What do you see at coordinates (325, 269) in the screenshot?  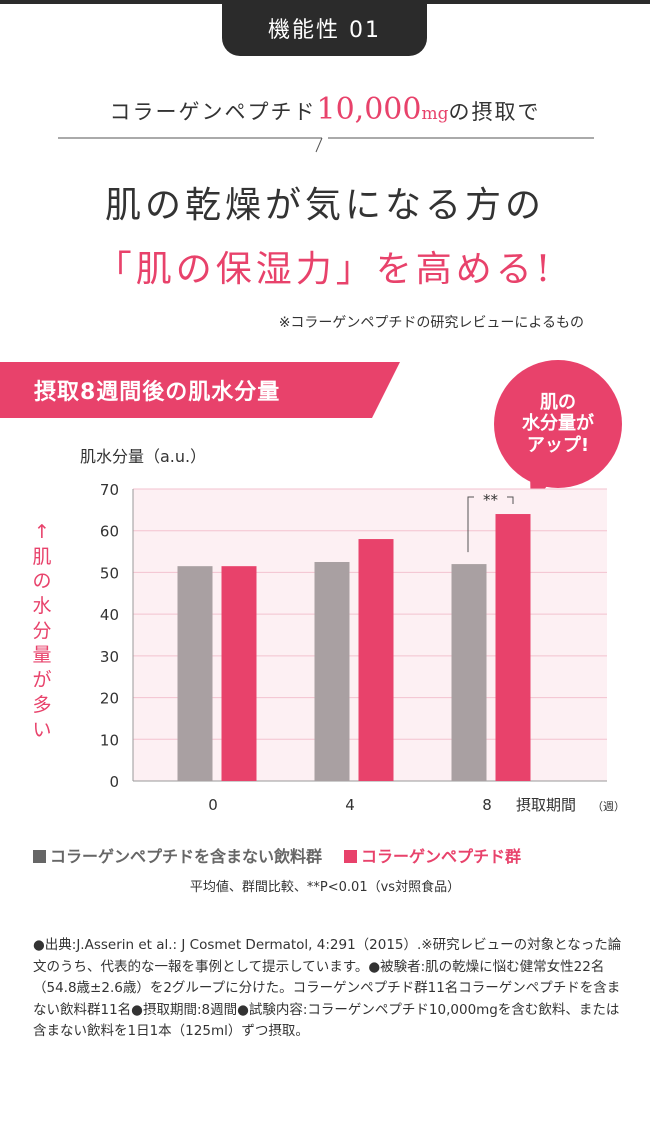 I see `headline-line2: 「肌の保湿力」を高める!` at bounding box center [325, 269].